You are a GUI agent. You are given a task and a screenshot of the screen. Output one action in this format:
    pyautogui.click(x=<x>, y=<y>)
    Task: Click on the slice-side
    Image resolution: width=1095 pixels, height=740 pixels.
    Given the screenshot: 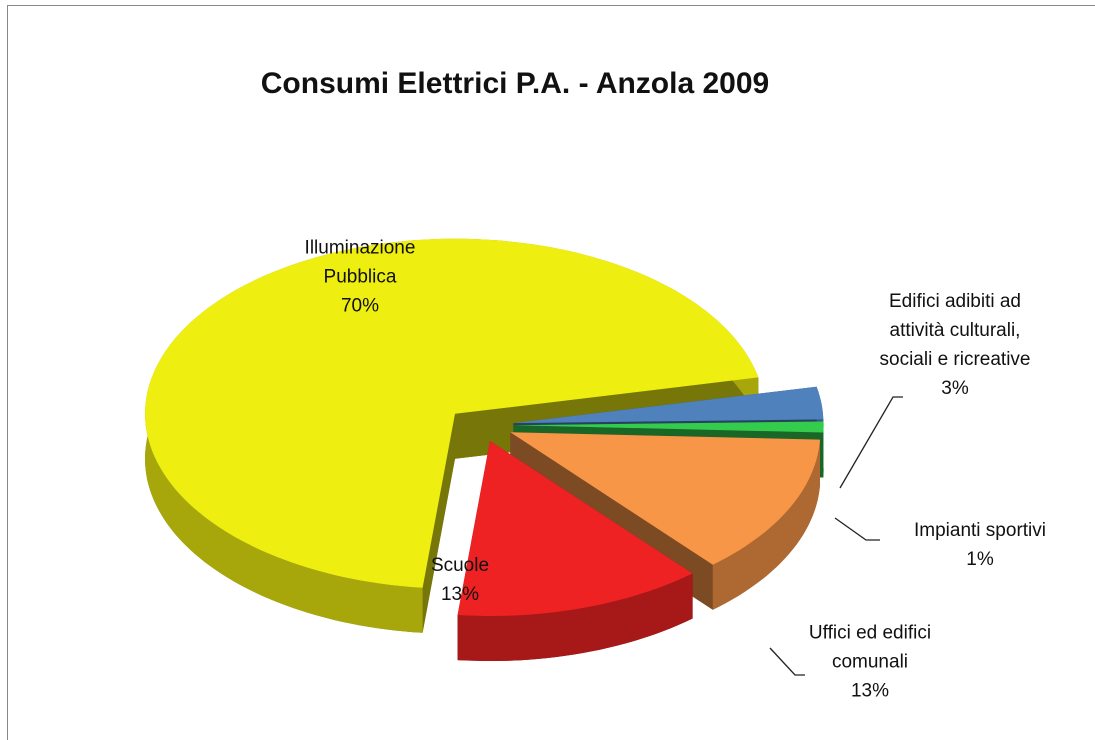 What is the action you would take?
    pyautogui.click(x=438, y=523)
    